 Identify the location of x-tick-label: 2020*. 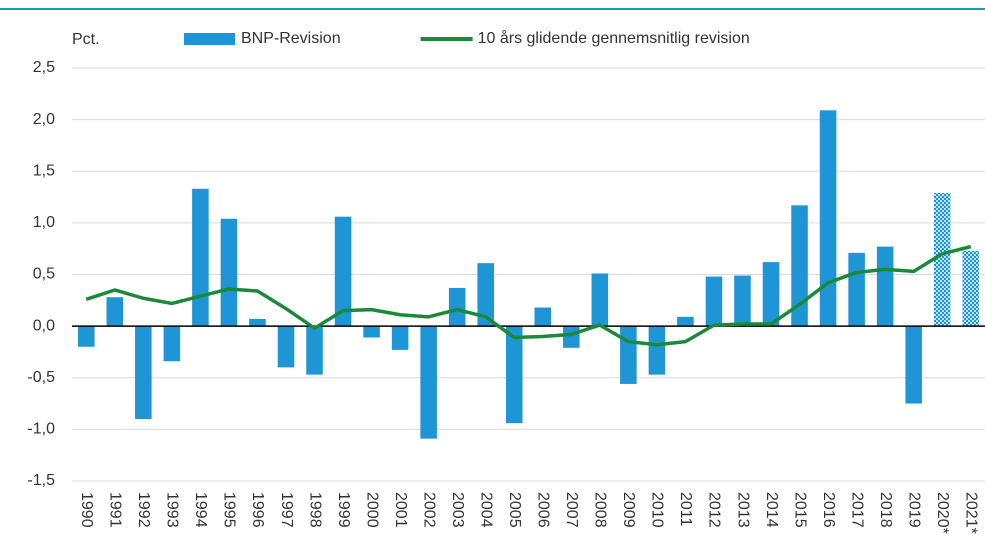
(942, 513).